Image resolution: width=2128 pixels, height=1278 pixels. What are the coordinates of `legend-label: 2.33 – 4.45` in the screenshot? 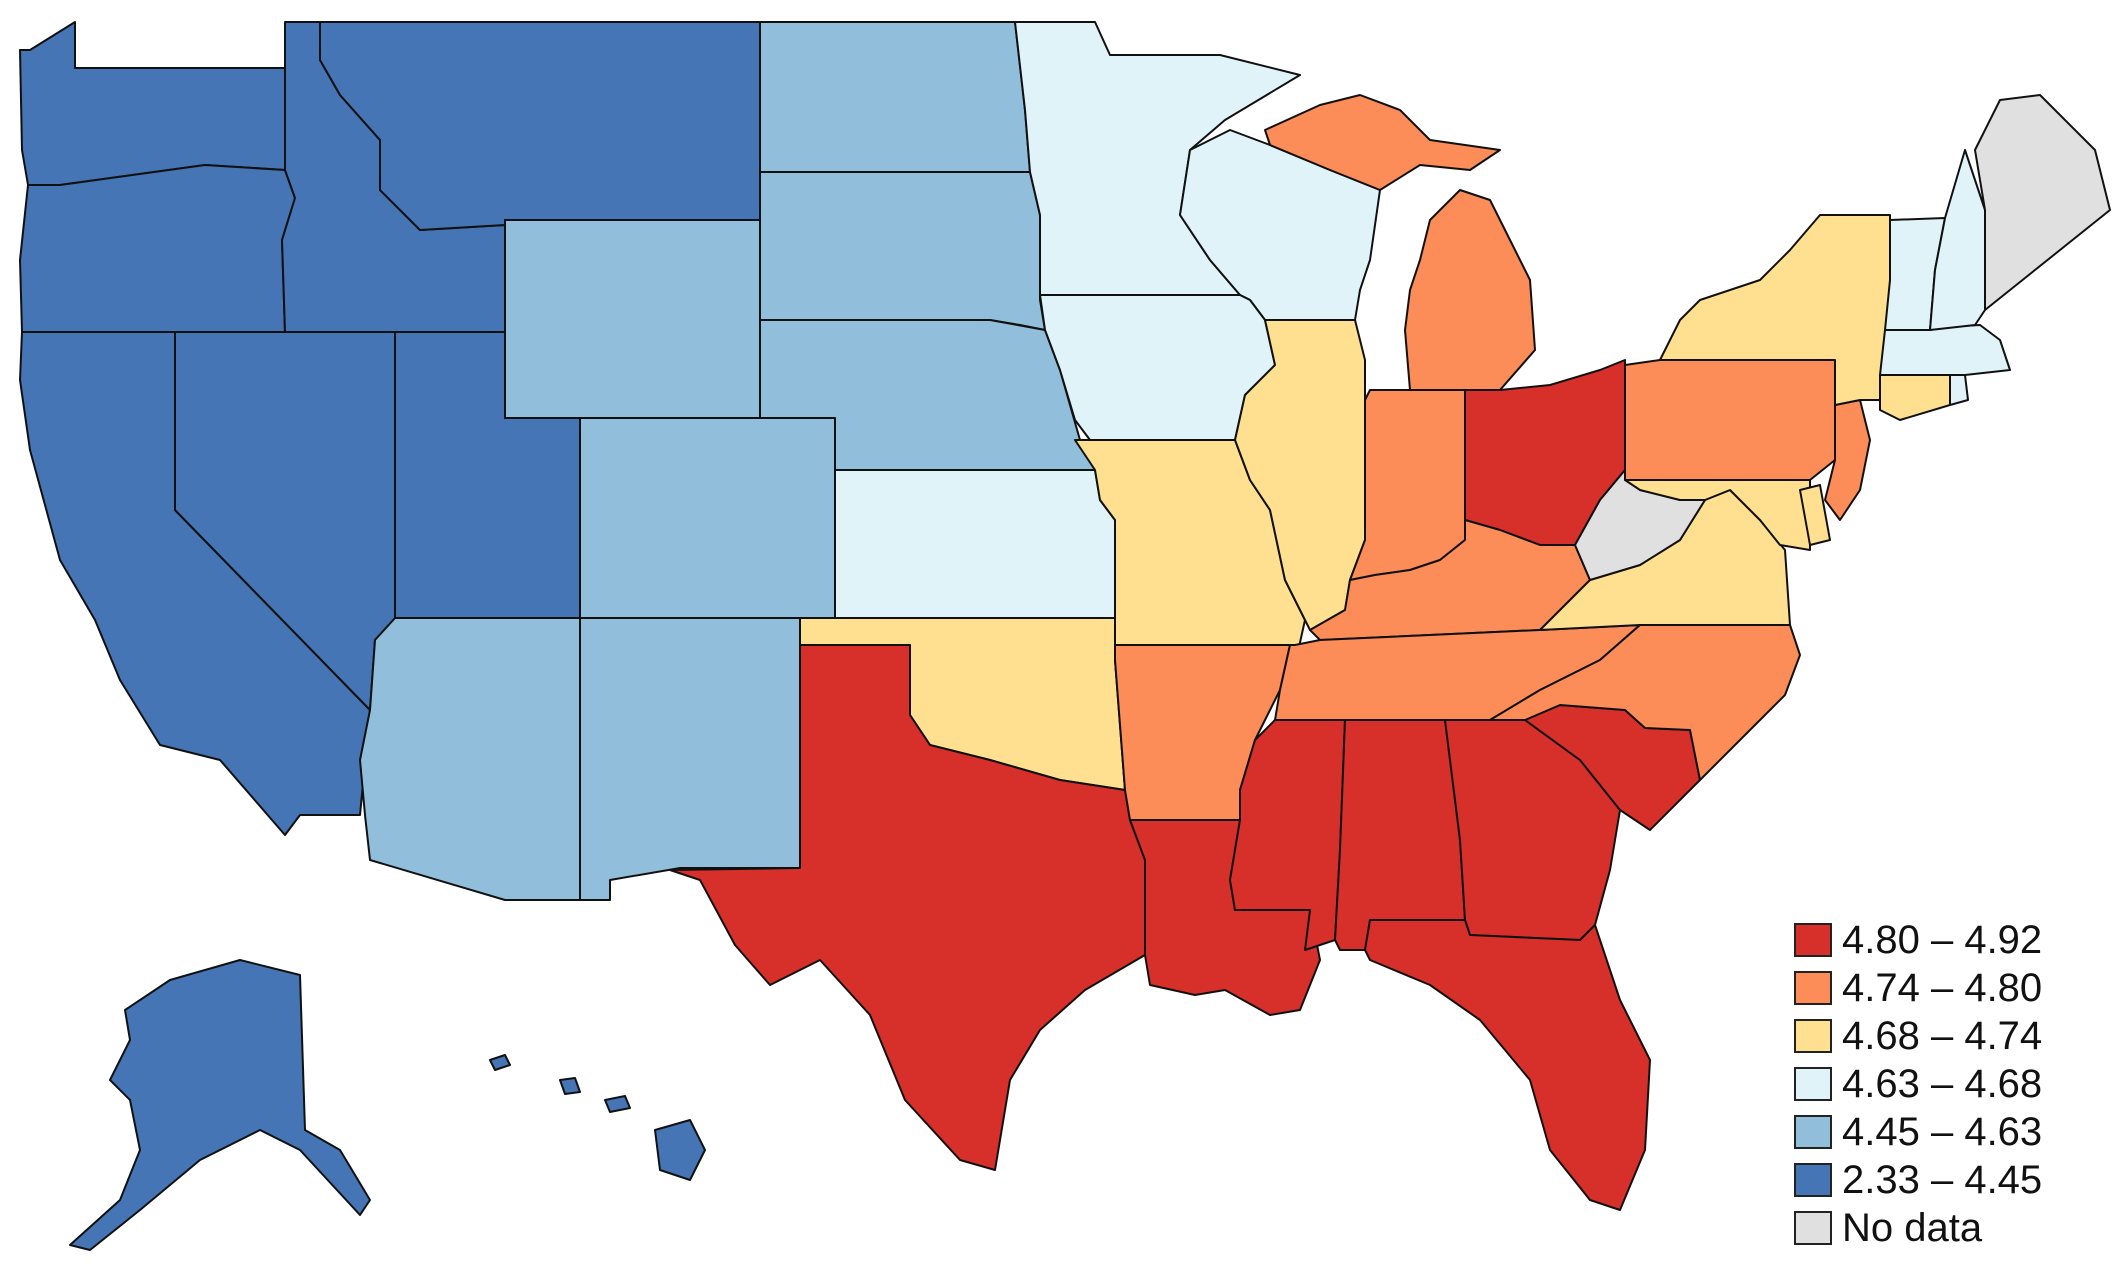 It's located at (1942, 1180).